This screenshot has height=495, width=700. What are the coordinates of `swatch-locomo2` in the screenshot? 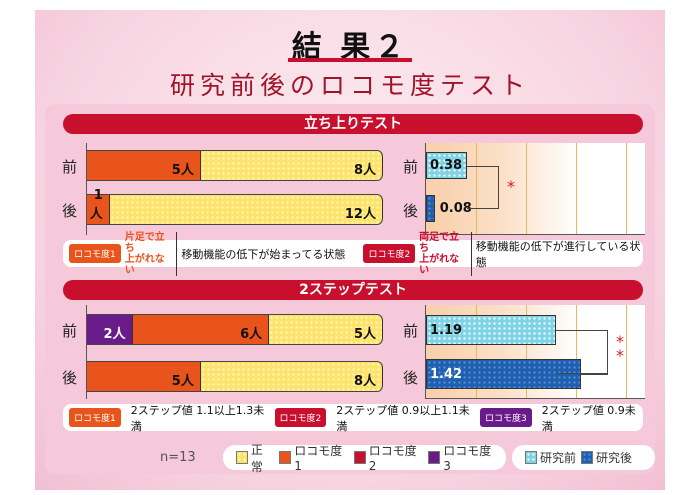 It's located at (359, 457).